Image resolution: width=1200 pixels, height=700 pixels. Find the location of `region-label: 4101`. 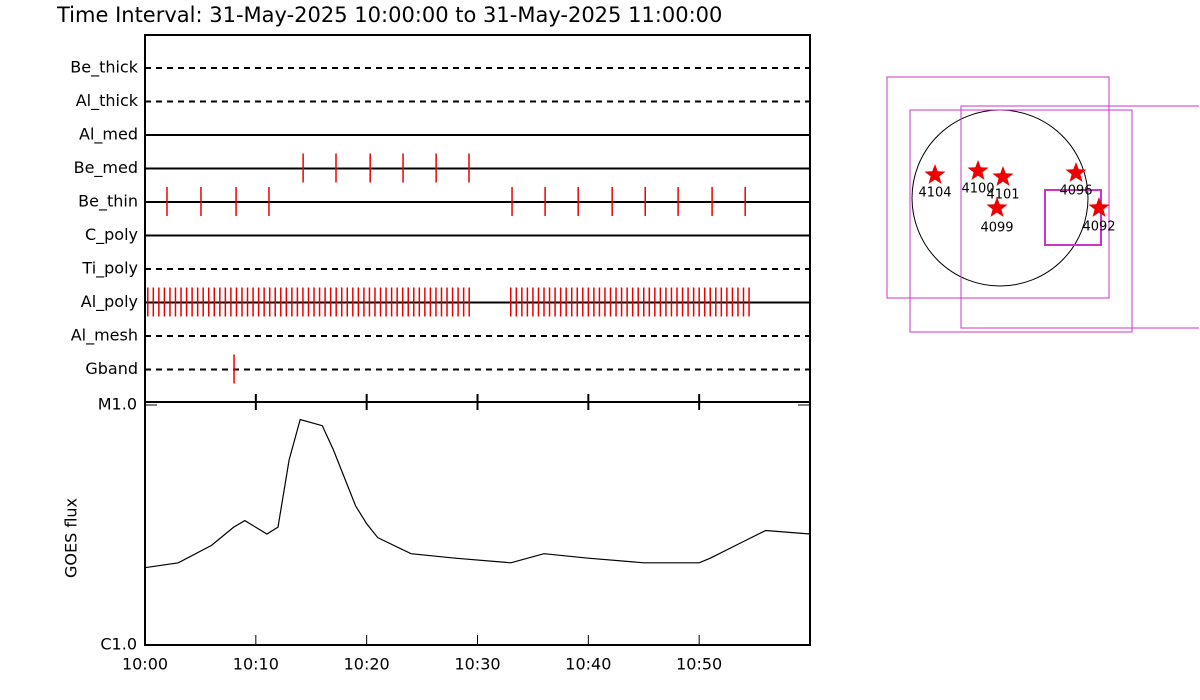

region-label: 4101 is located at coordinates (1002, 195).